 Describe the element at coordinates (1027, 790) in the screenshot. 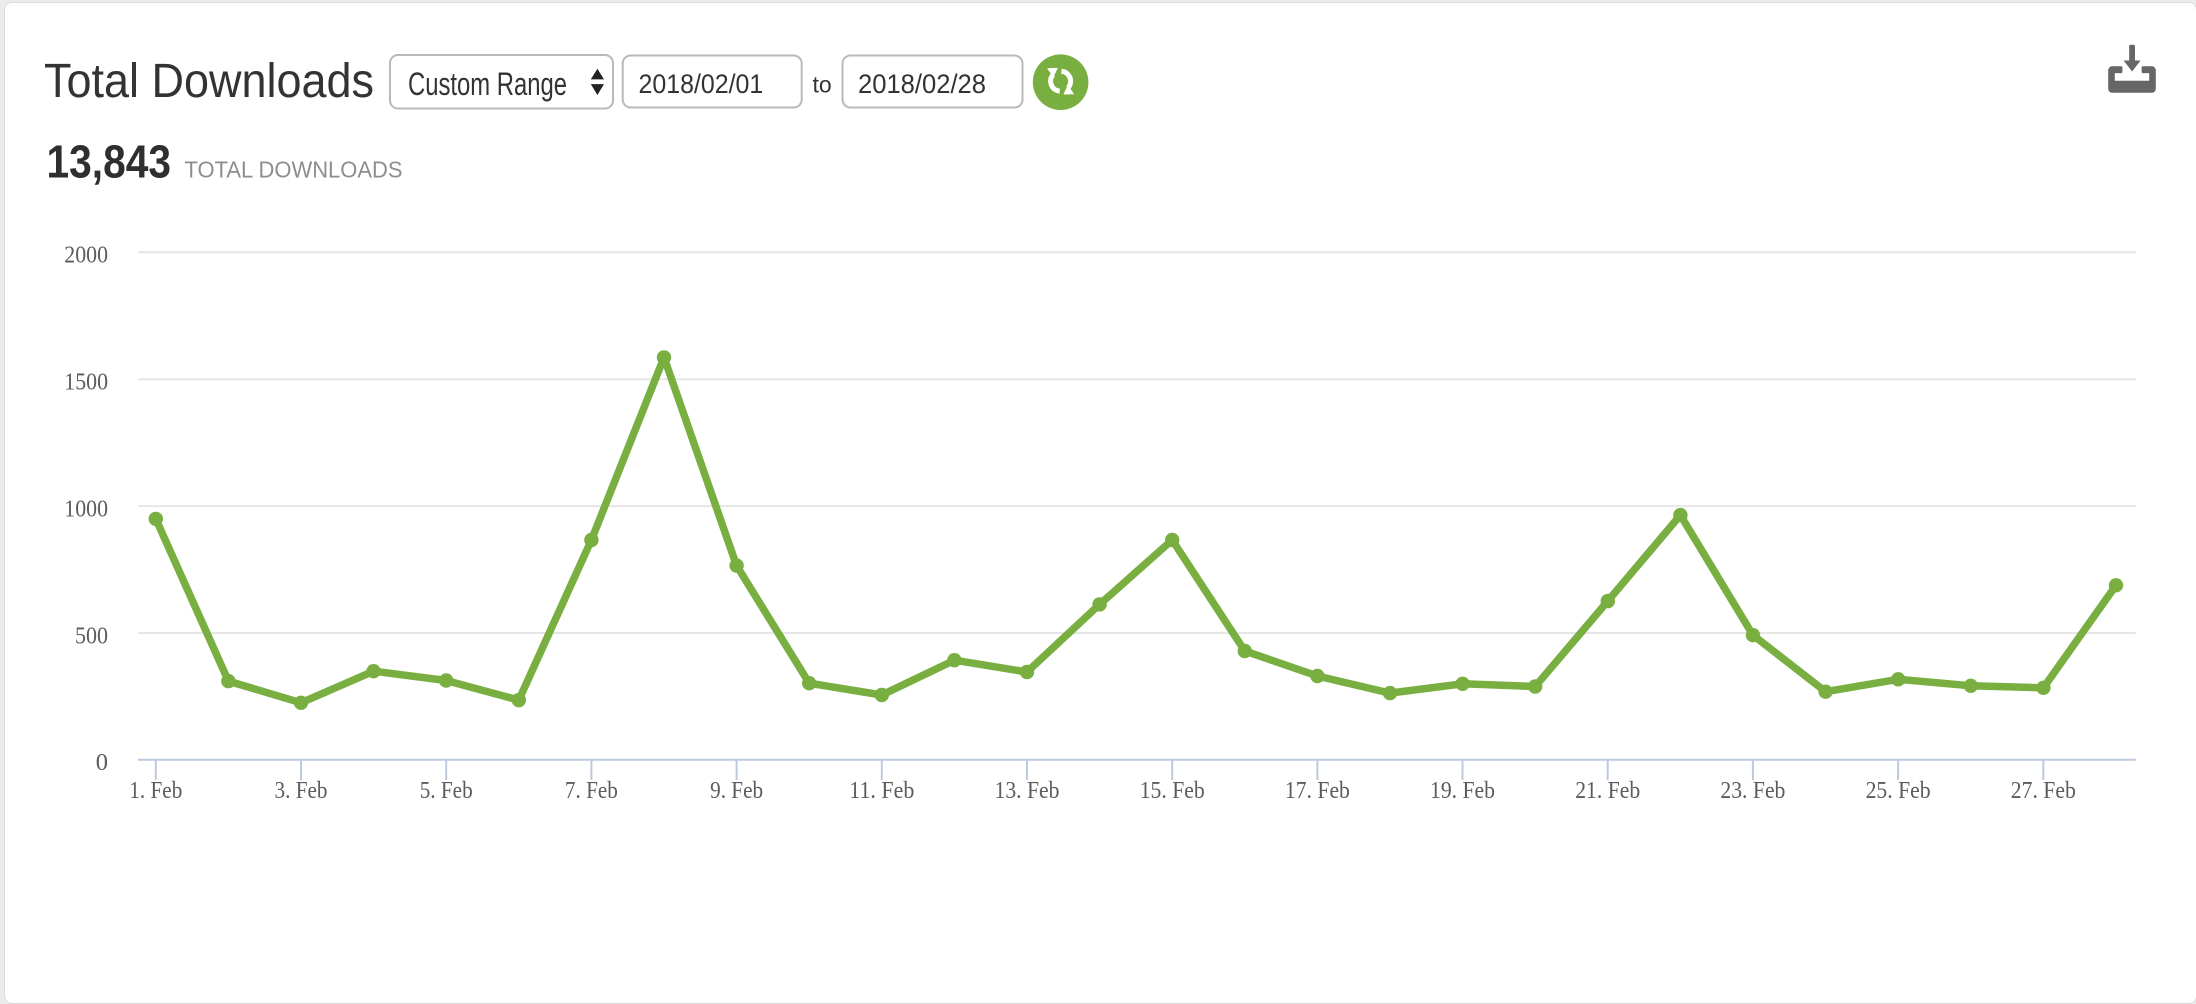

I see `svg-text: 13. Feb` at that location.